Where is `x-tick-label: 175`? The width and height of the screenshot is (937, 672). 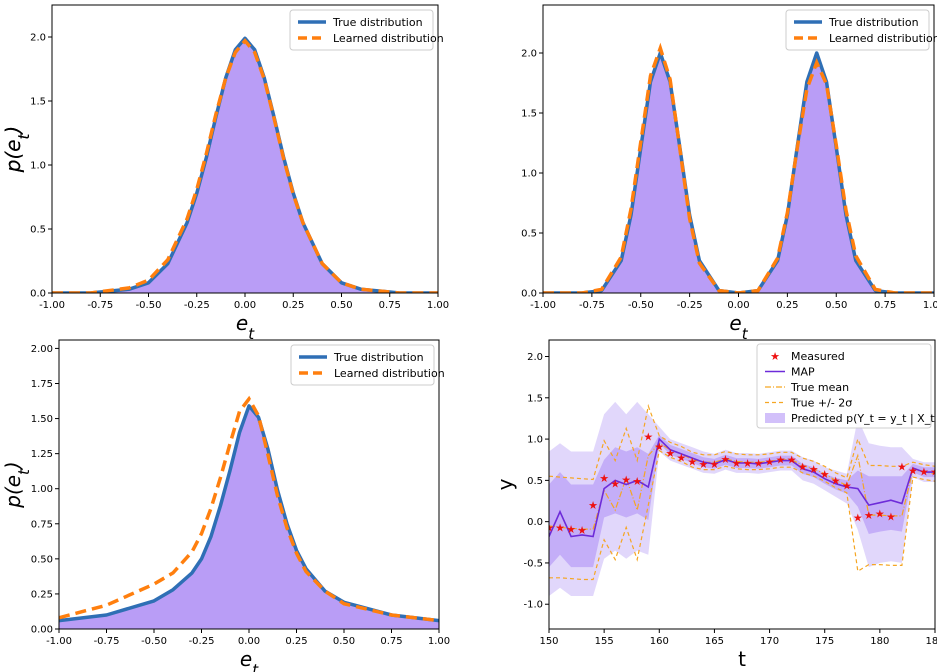 x-tick-label: 175 is located at coordinates (824, 641).